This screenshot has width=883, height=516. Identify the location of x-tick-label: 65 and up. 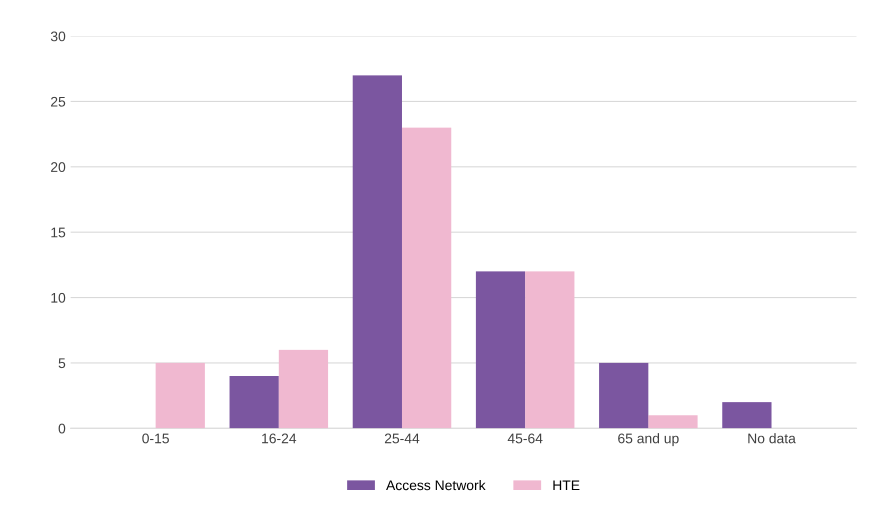
(648, 439).